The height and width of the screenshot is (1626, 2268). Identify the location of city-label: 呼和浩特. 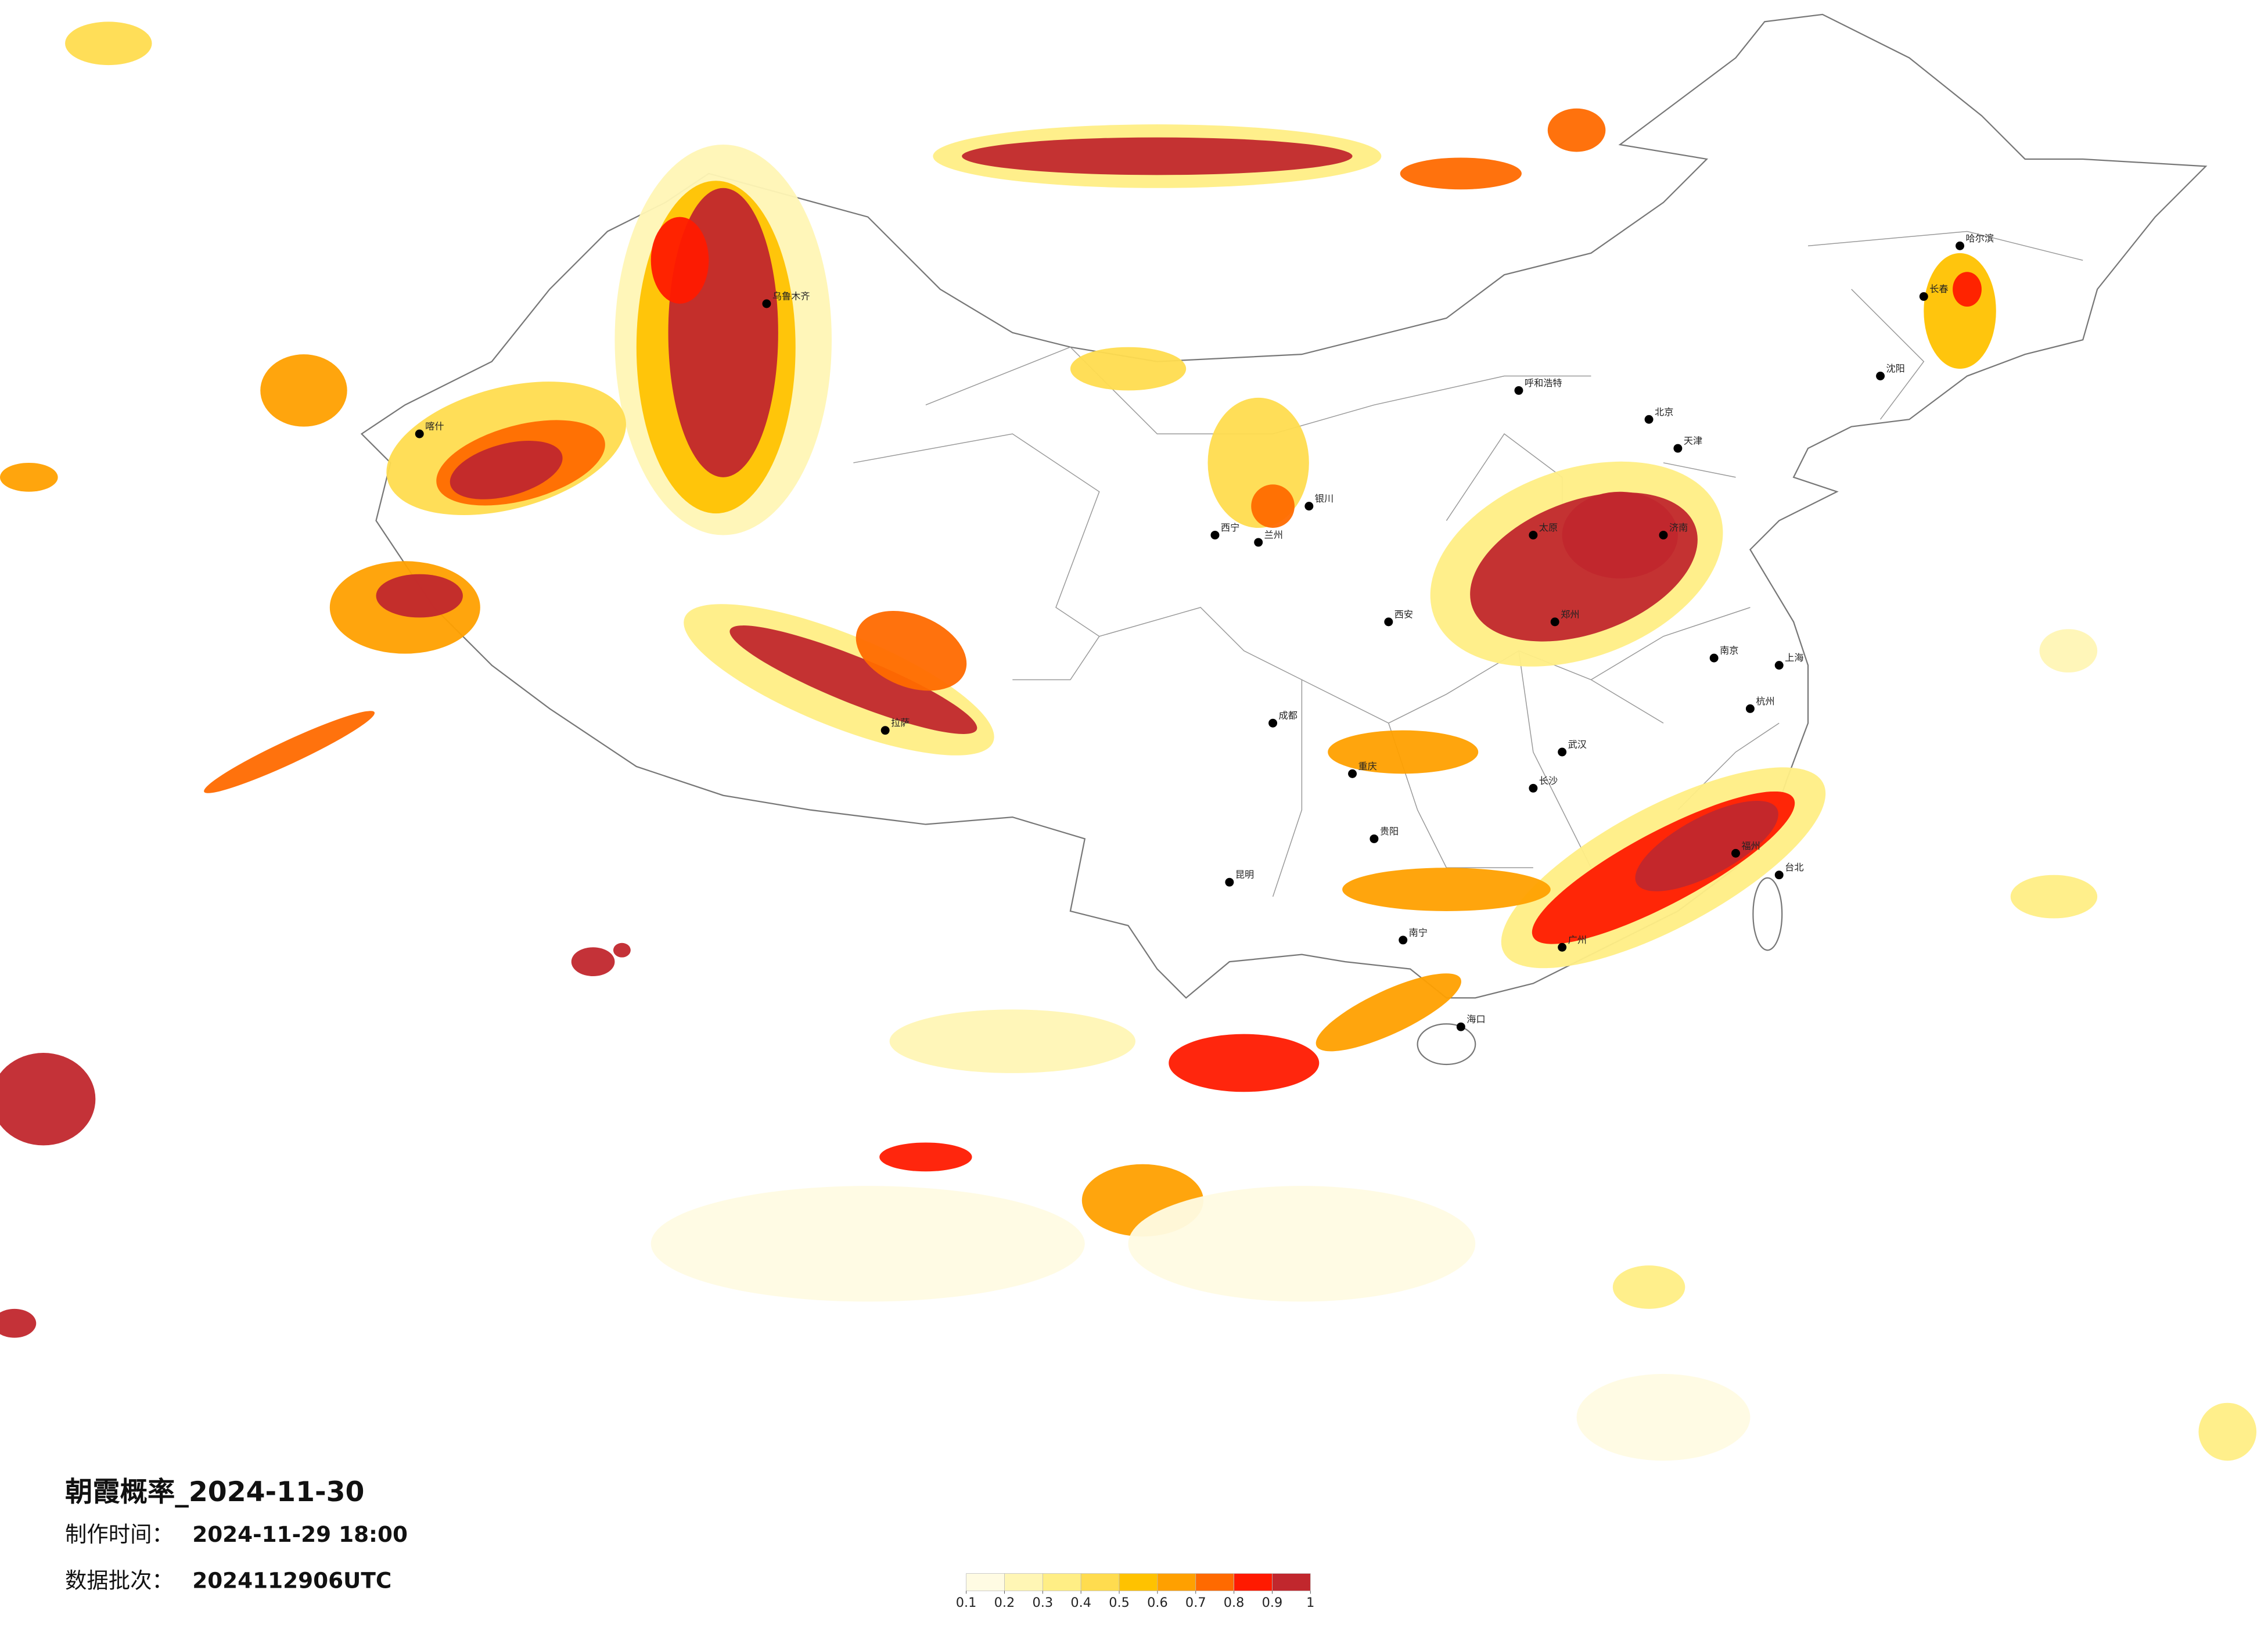
(1543, 383).